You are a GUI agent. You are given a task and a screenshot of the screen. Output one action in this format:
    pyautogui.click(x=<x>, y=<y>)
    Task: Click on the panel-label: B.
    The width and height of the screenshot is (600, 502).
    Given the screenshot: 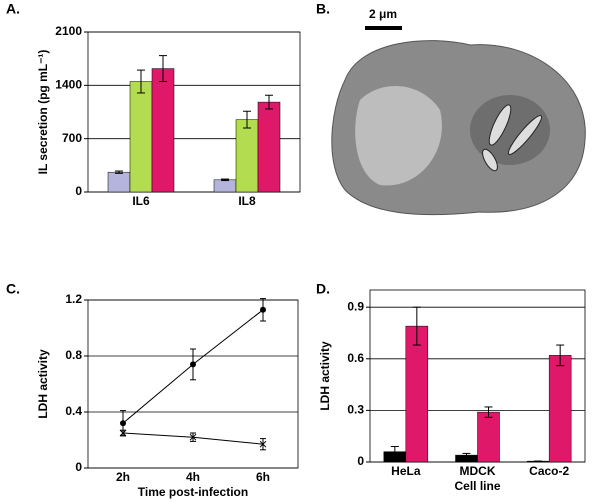 What is the action you would take?
    pyautogui.click(x=323, y=9)
    